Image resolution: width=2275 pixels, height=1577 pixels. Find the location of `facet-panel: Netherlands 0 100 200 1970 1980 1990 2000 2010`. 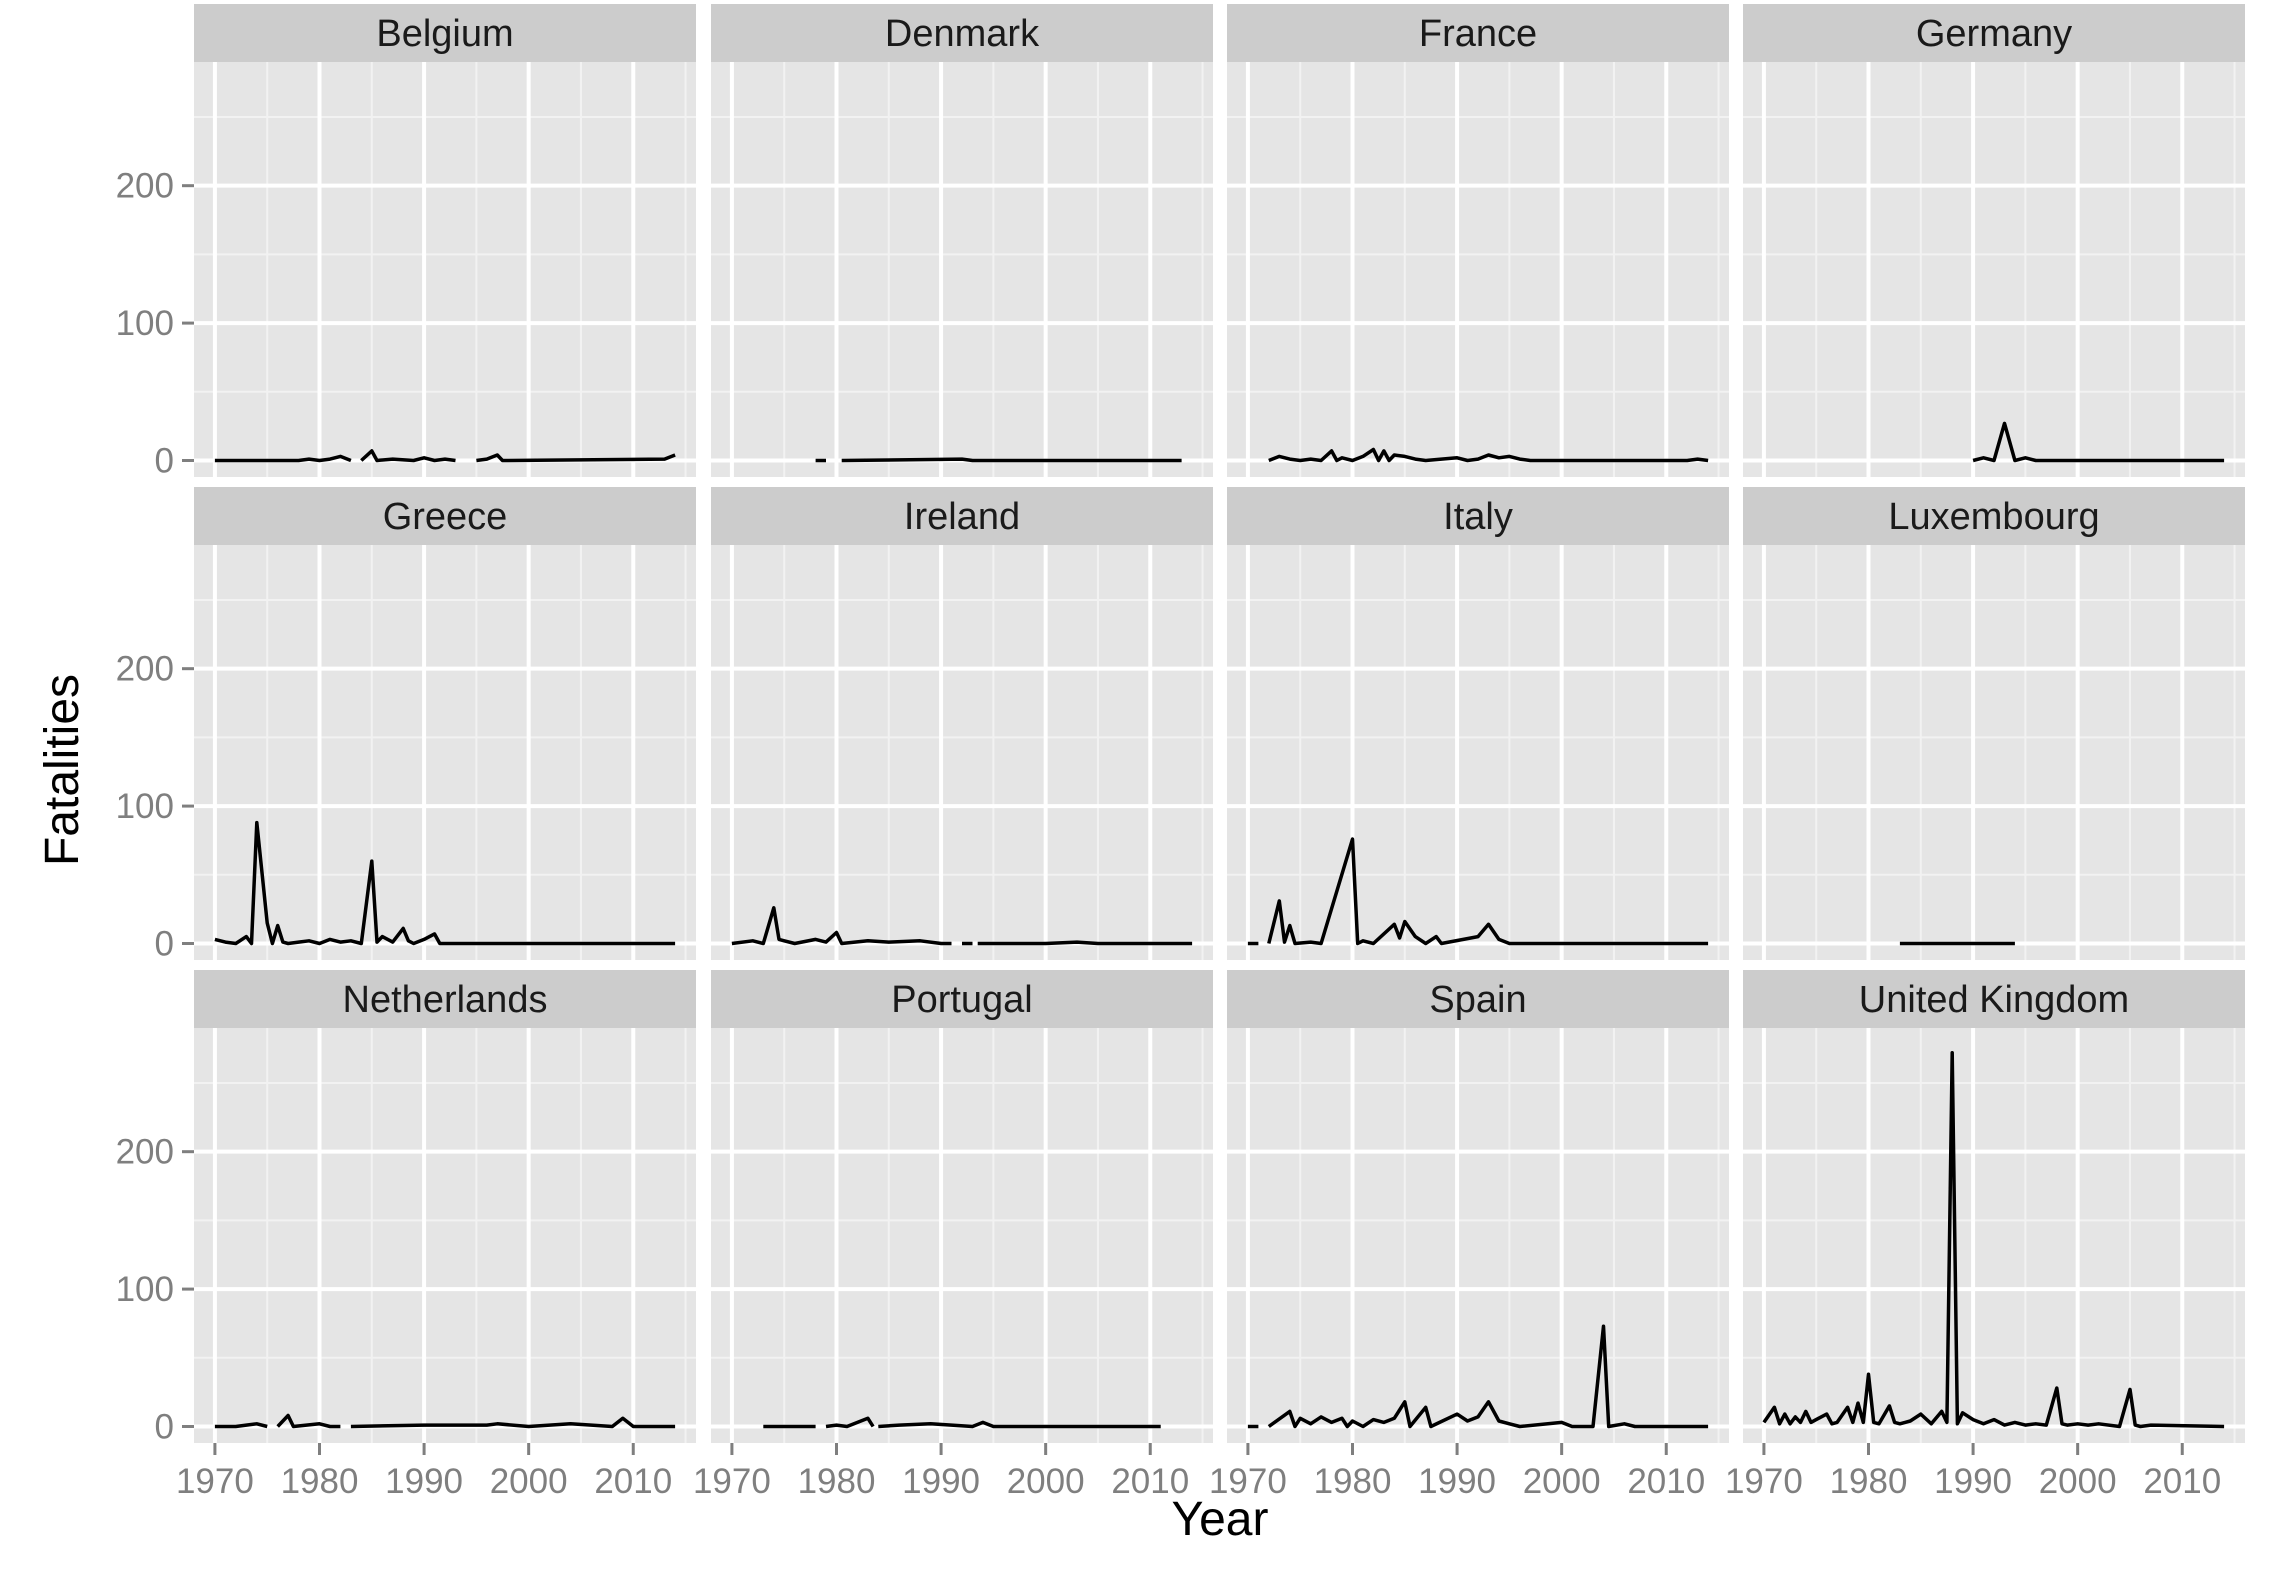

facet-panel: Netherlands 0 100 200 1970 1980 1990 2000 2010 is located at coordinates (406, 1235).